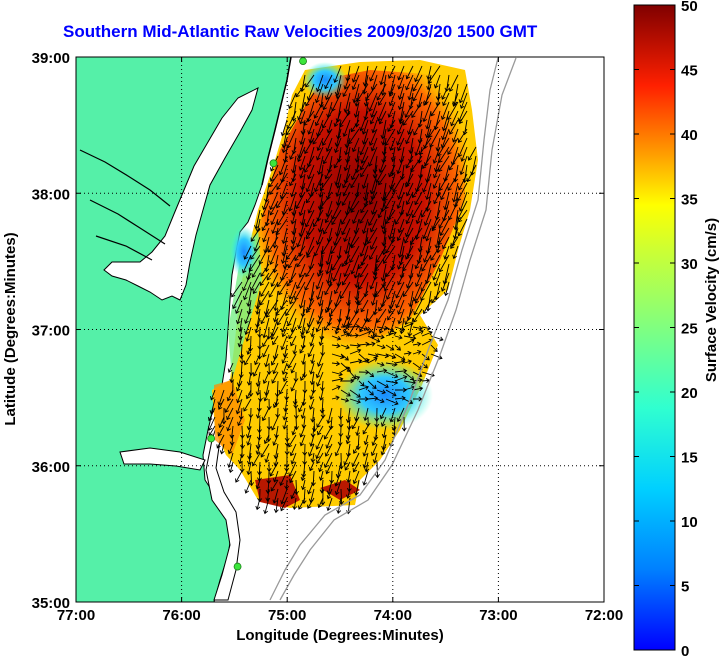 The height and width of the screenshot is (659, 724). Describe the element at coordinates (211, 438) in the screenshot. I see `radar-station-marker` at that location.